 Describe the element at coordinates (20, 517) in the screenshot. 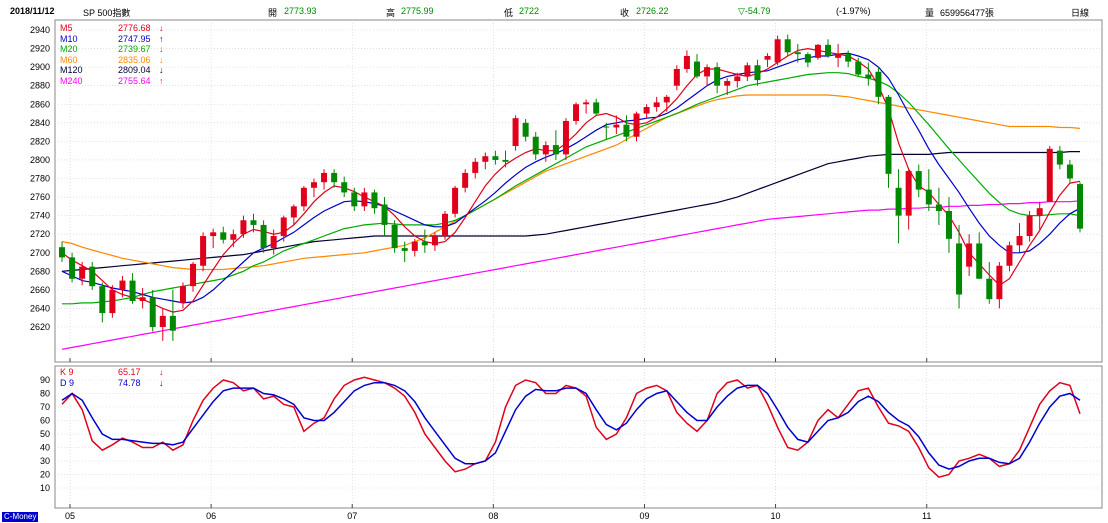

I see `brand-logo: C-Money` at that location.